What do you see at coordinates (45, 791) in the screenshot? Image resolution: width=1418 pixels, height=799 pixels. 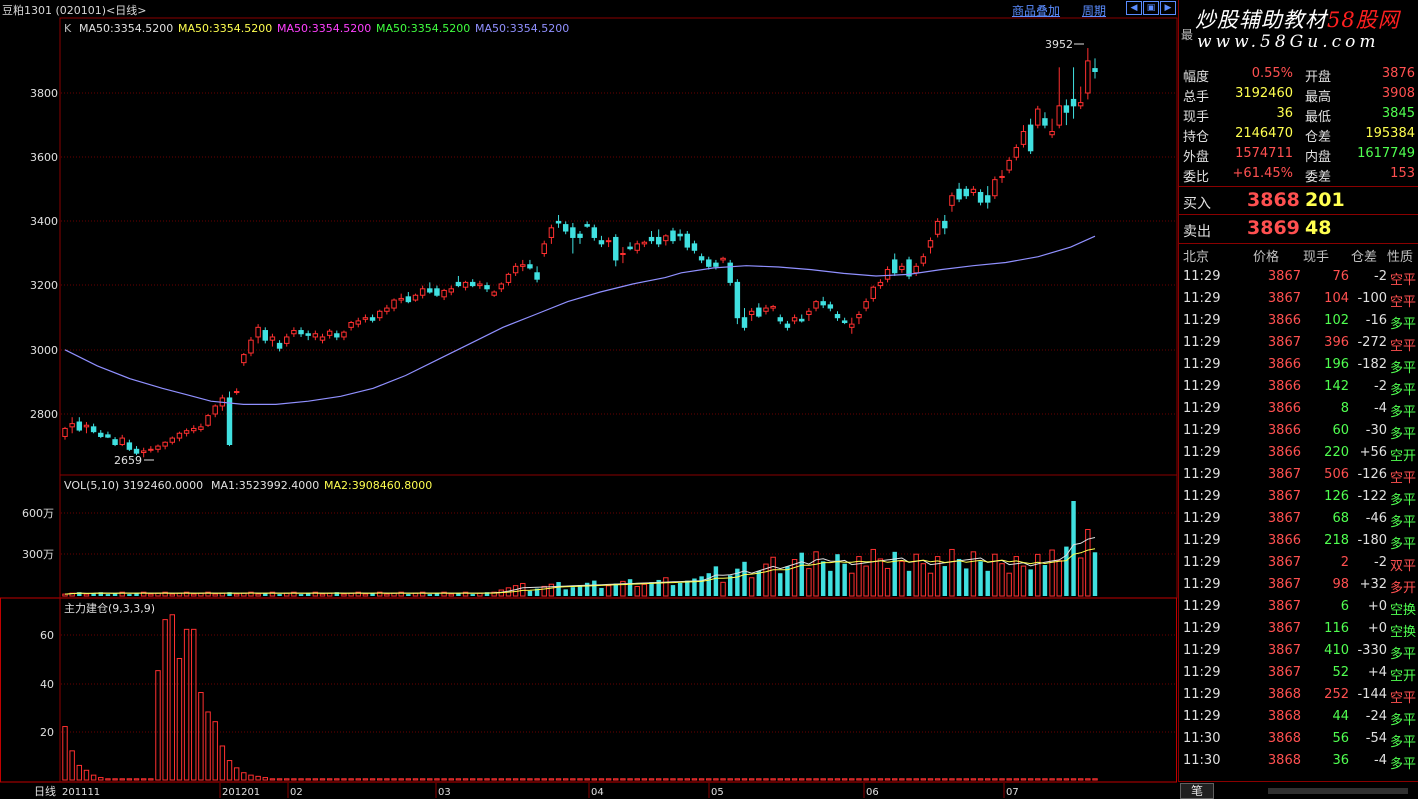 I see `period-label: 日线` at bounding box center [45, 791].